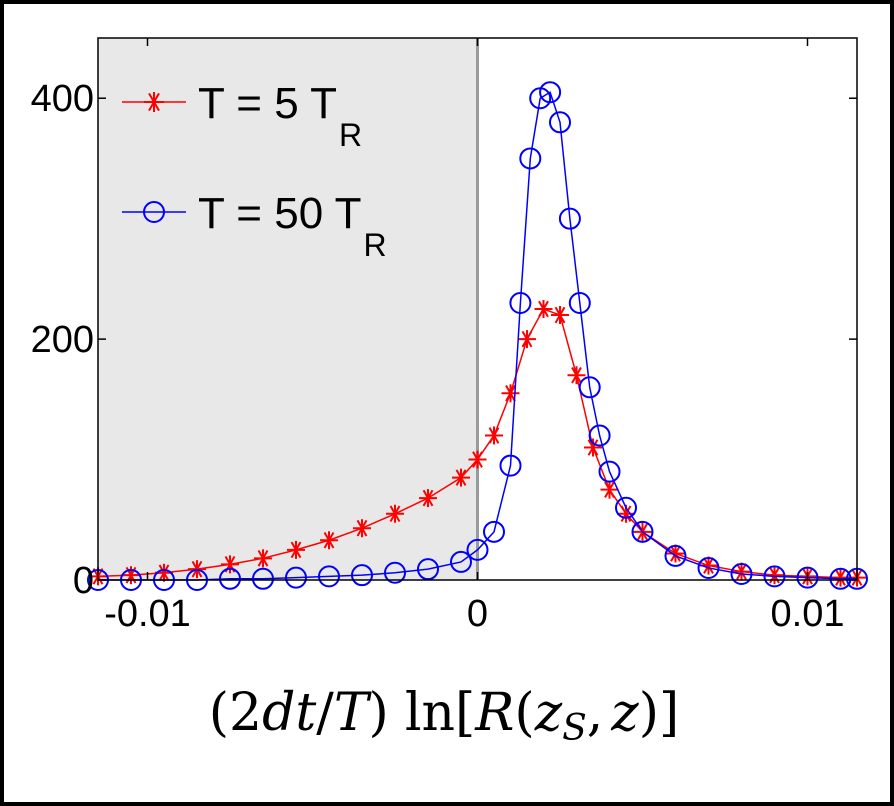 This screenshot has height=806, width=894. Describe the element at coordinates (83, 581) in the screenshot. I see `y-tick-label: 0` at that location.